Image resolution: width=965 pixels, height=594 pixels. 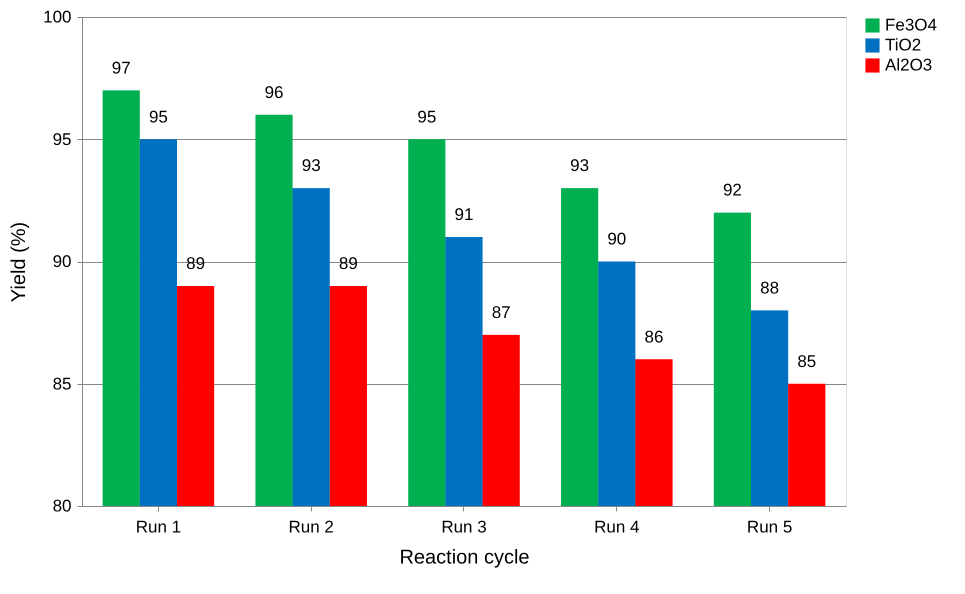 What do you see at coordinates (311, 527) in the screenshot?
I see `x-tick-label: Run 2` at bounding box center [311, 527].